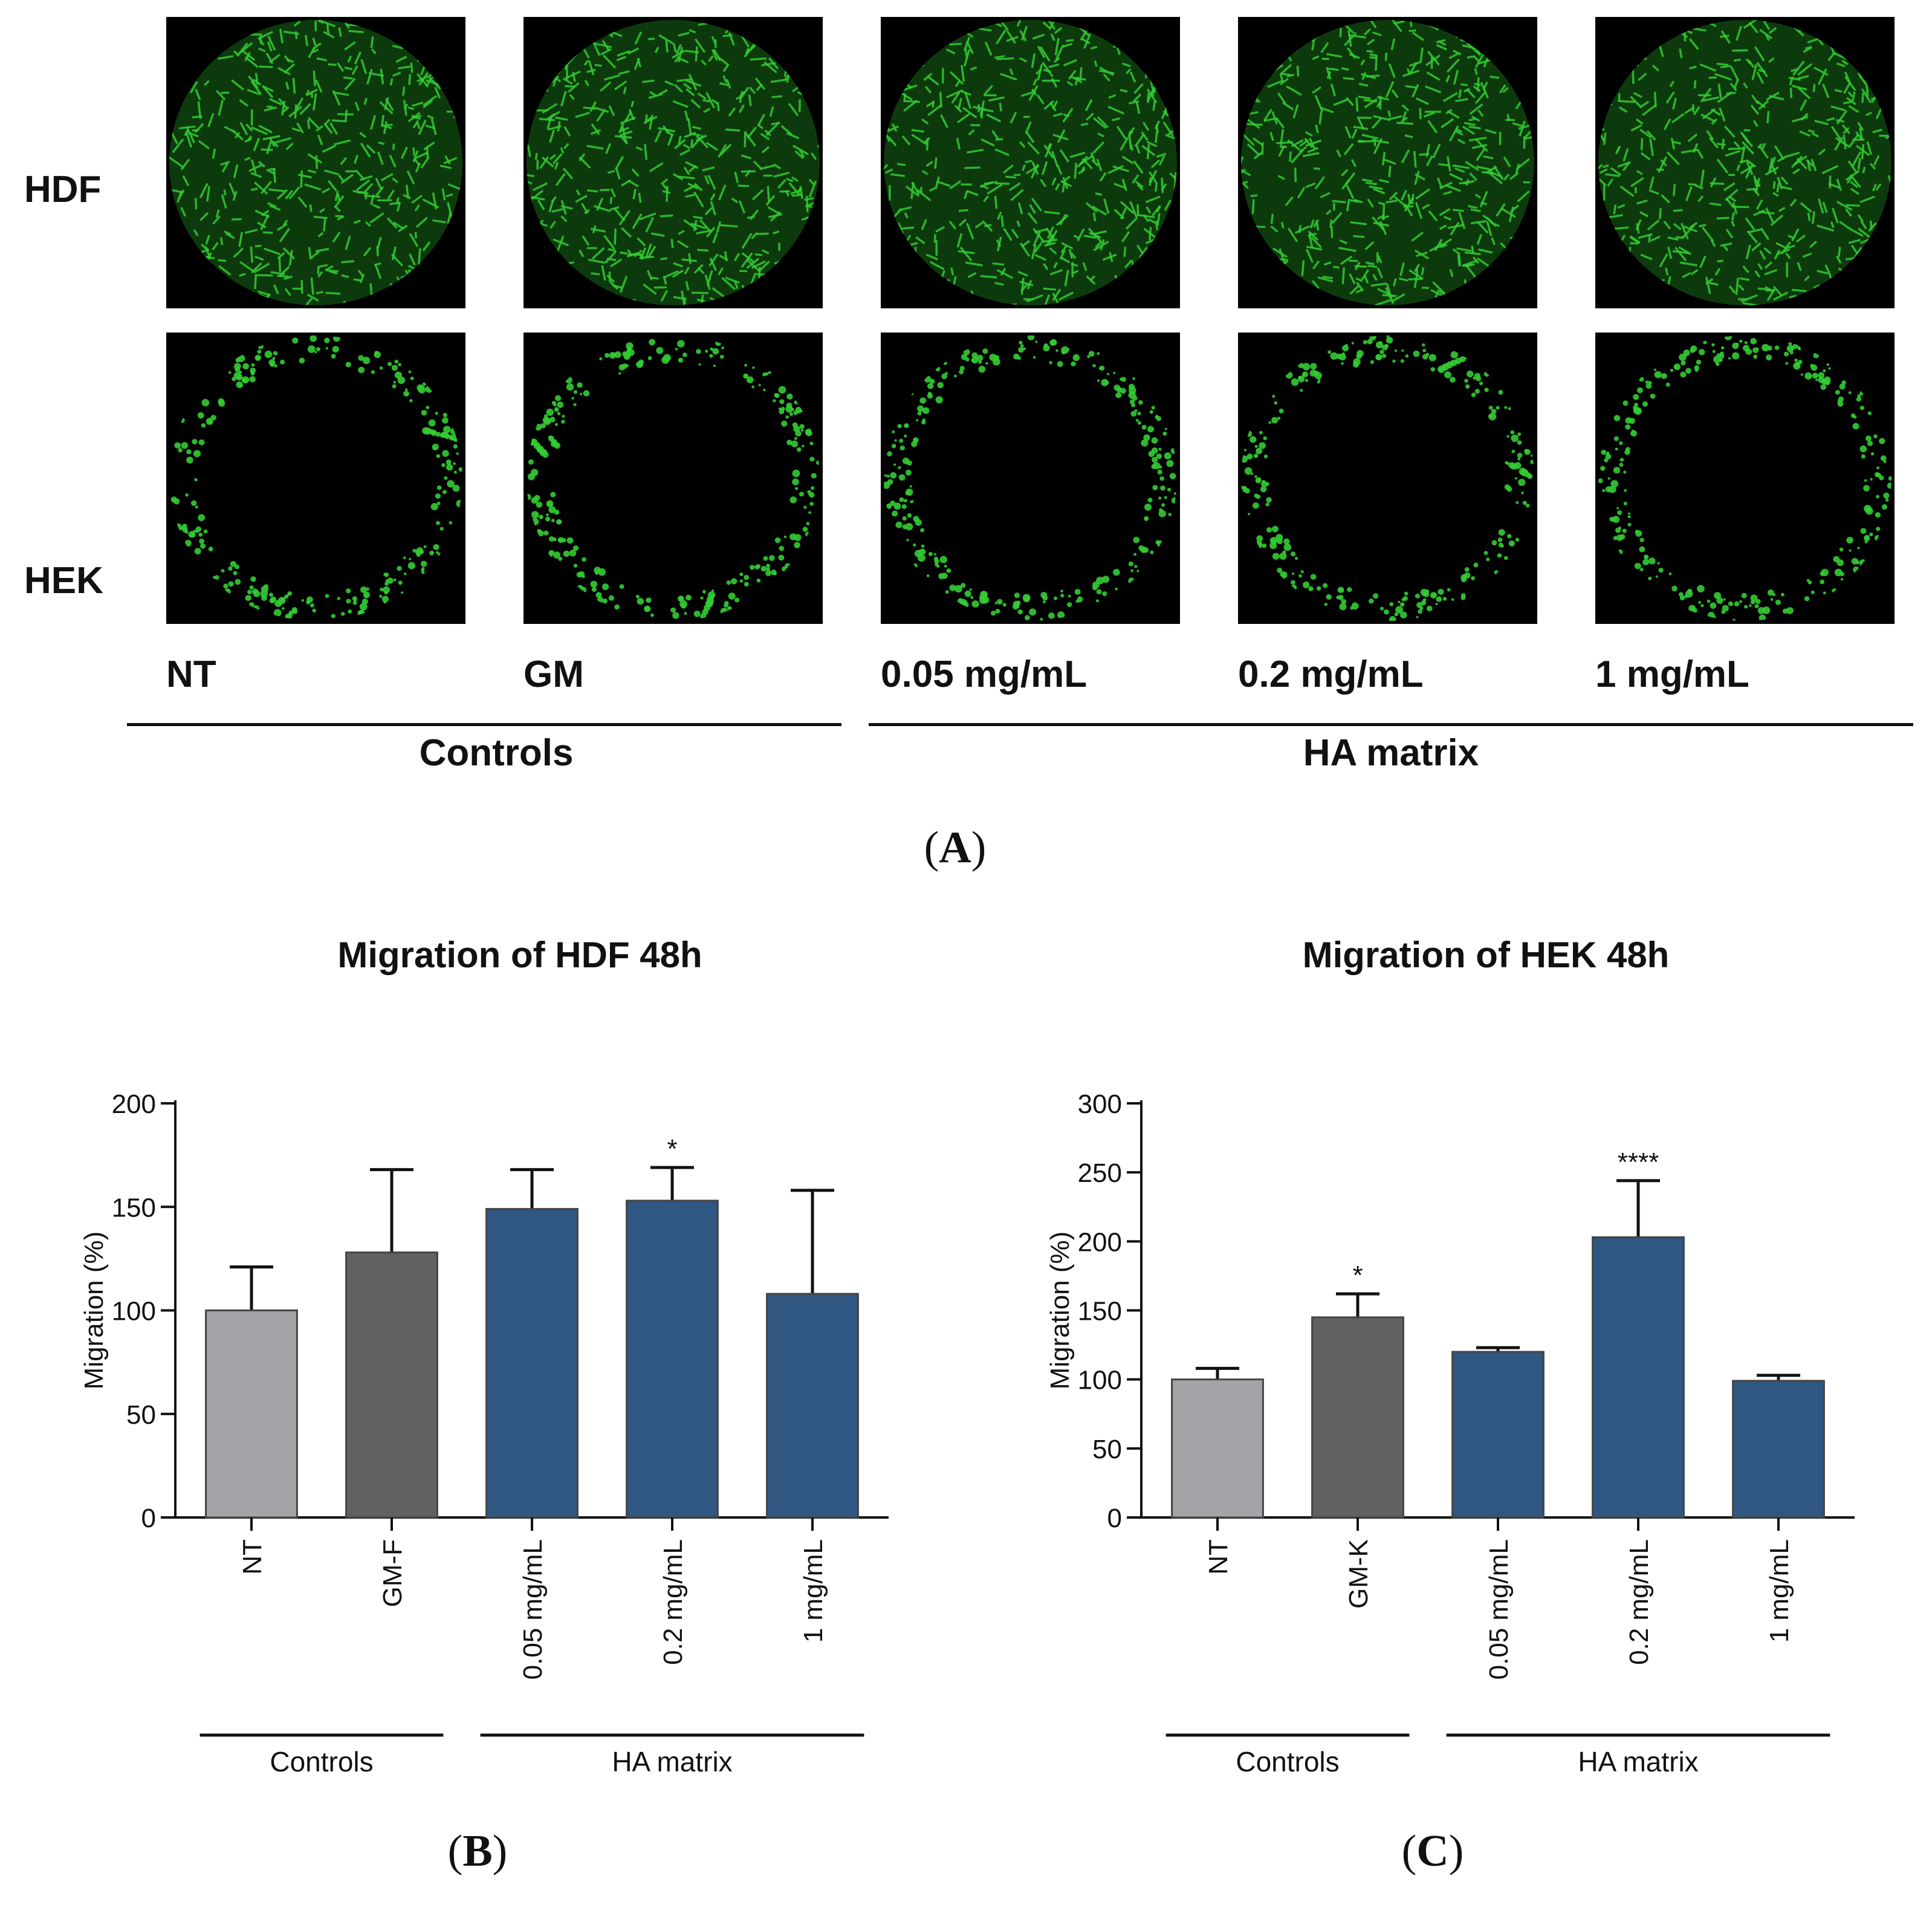  Describe the element at coordinates (1638, 1162) in the screenshot. I see `significance-label: ****` at that location.